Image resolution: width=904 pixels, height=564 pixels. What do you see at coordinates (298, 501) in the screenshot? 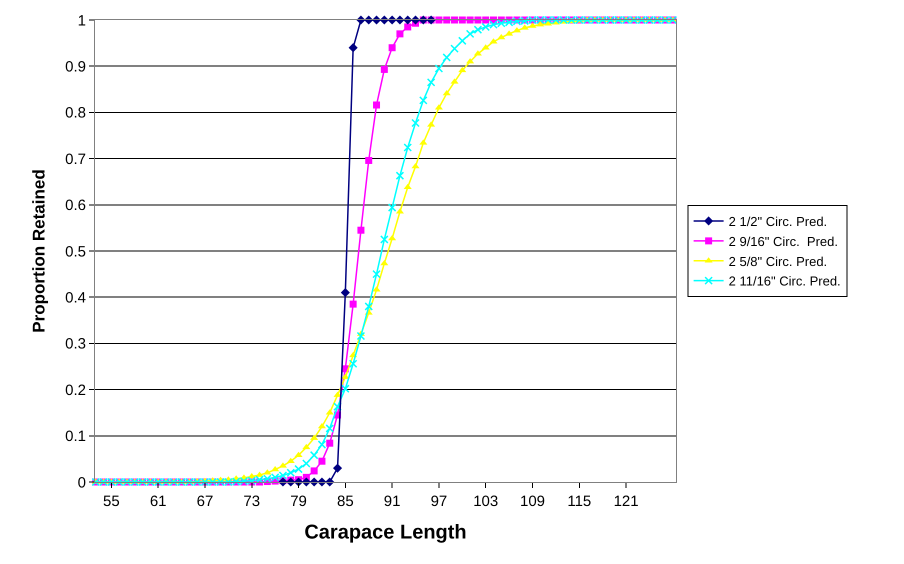
I see `x-tick-label: 79` at bounding box center [298, 501].